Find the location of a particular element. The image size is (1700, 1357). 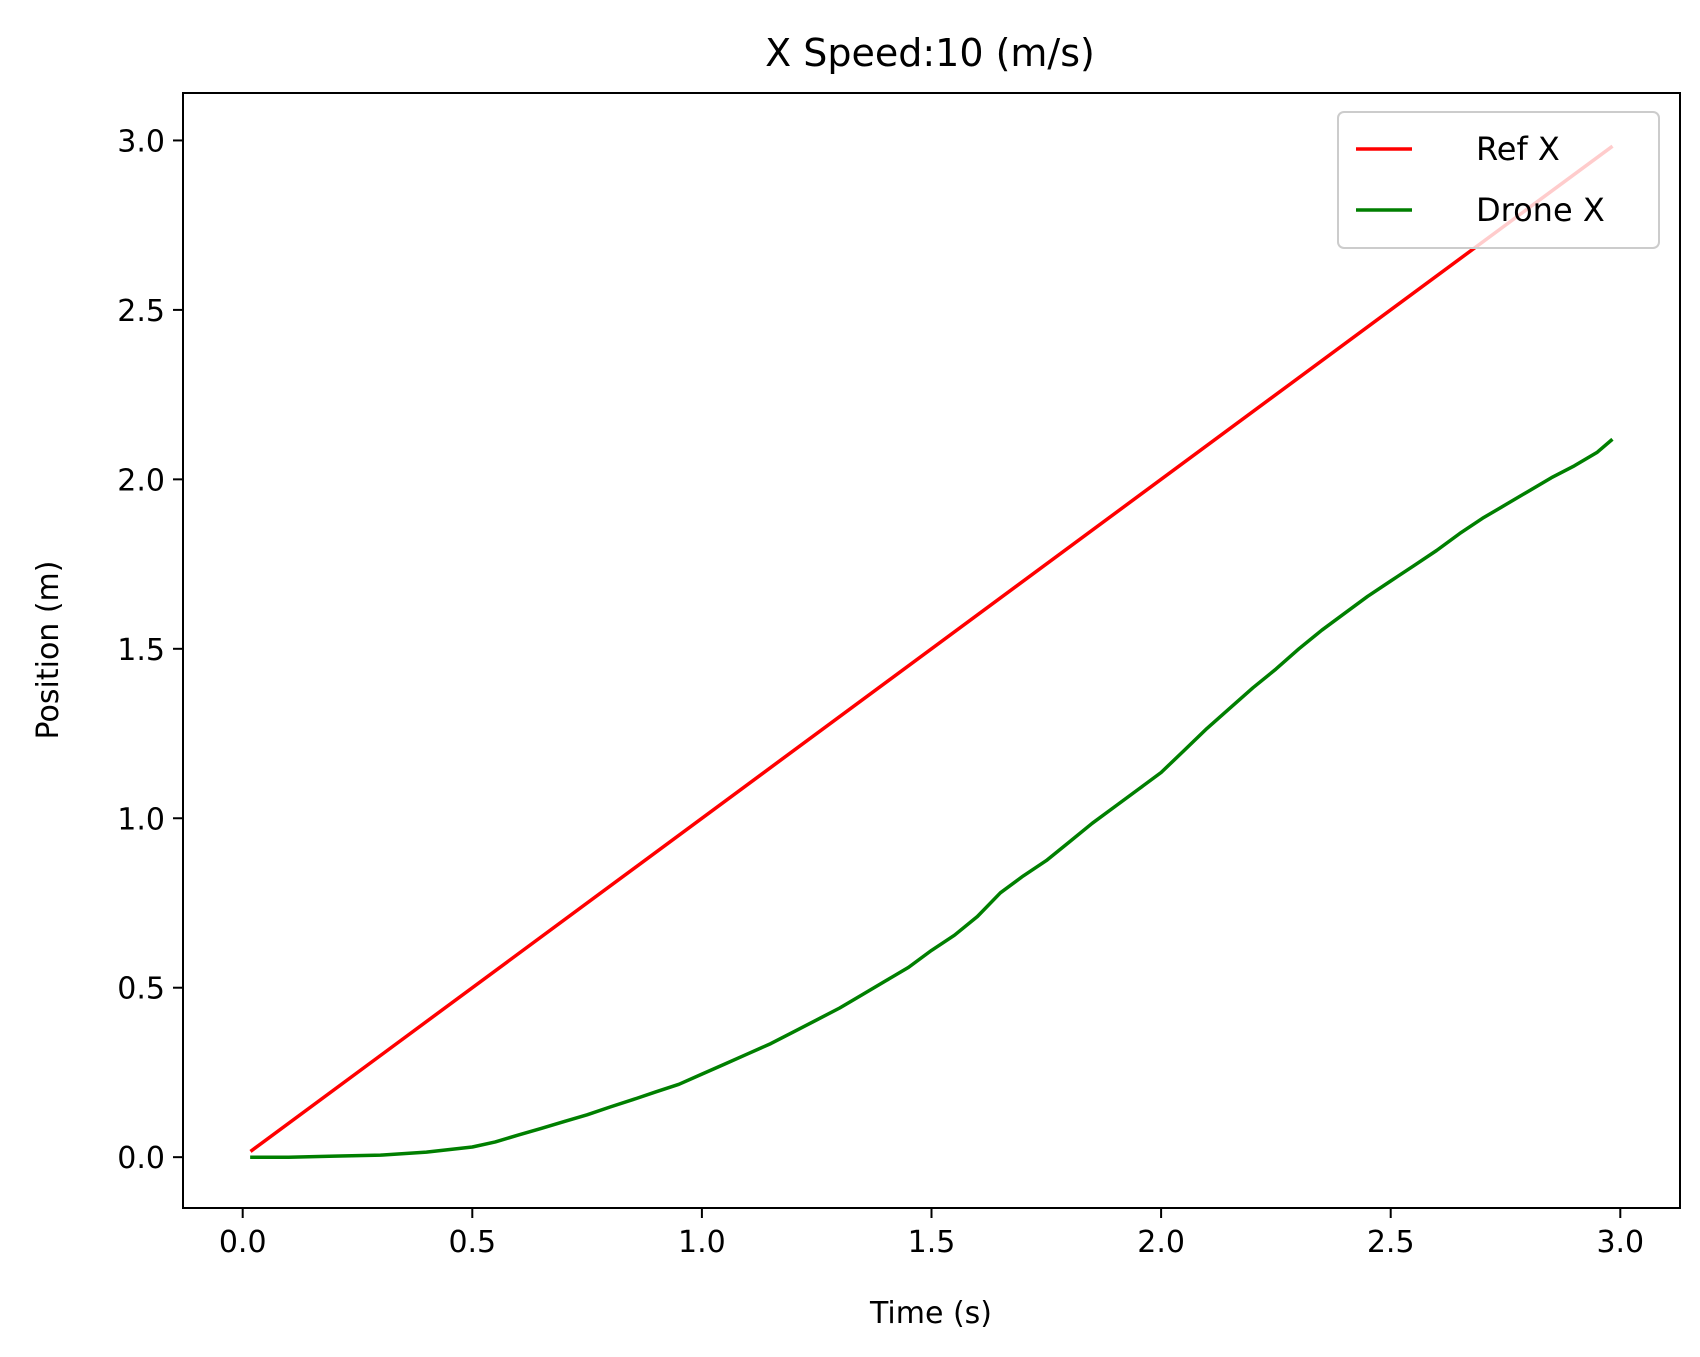

y-tick-label: 2.0 is located at coordinates (141, 480).